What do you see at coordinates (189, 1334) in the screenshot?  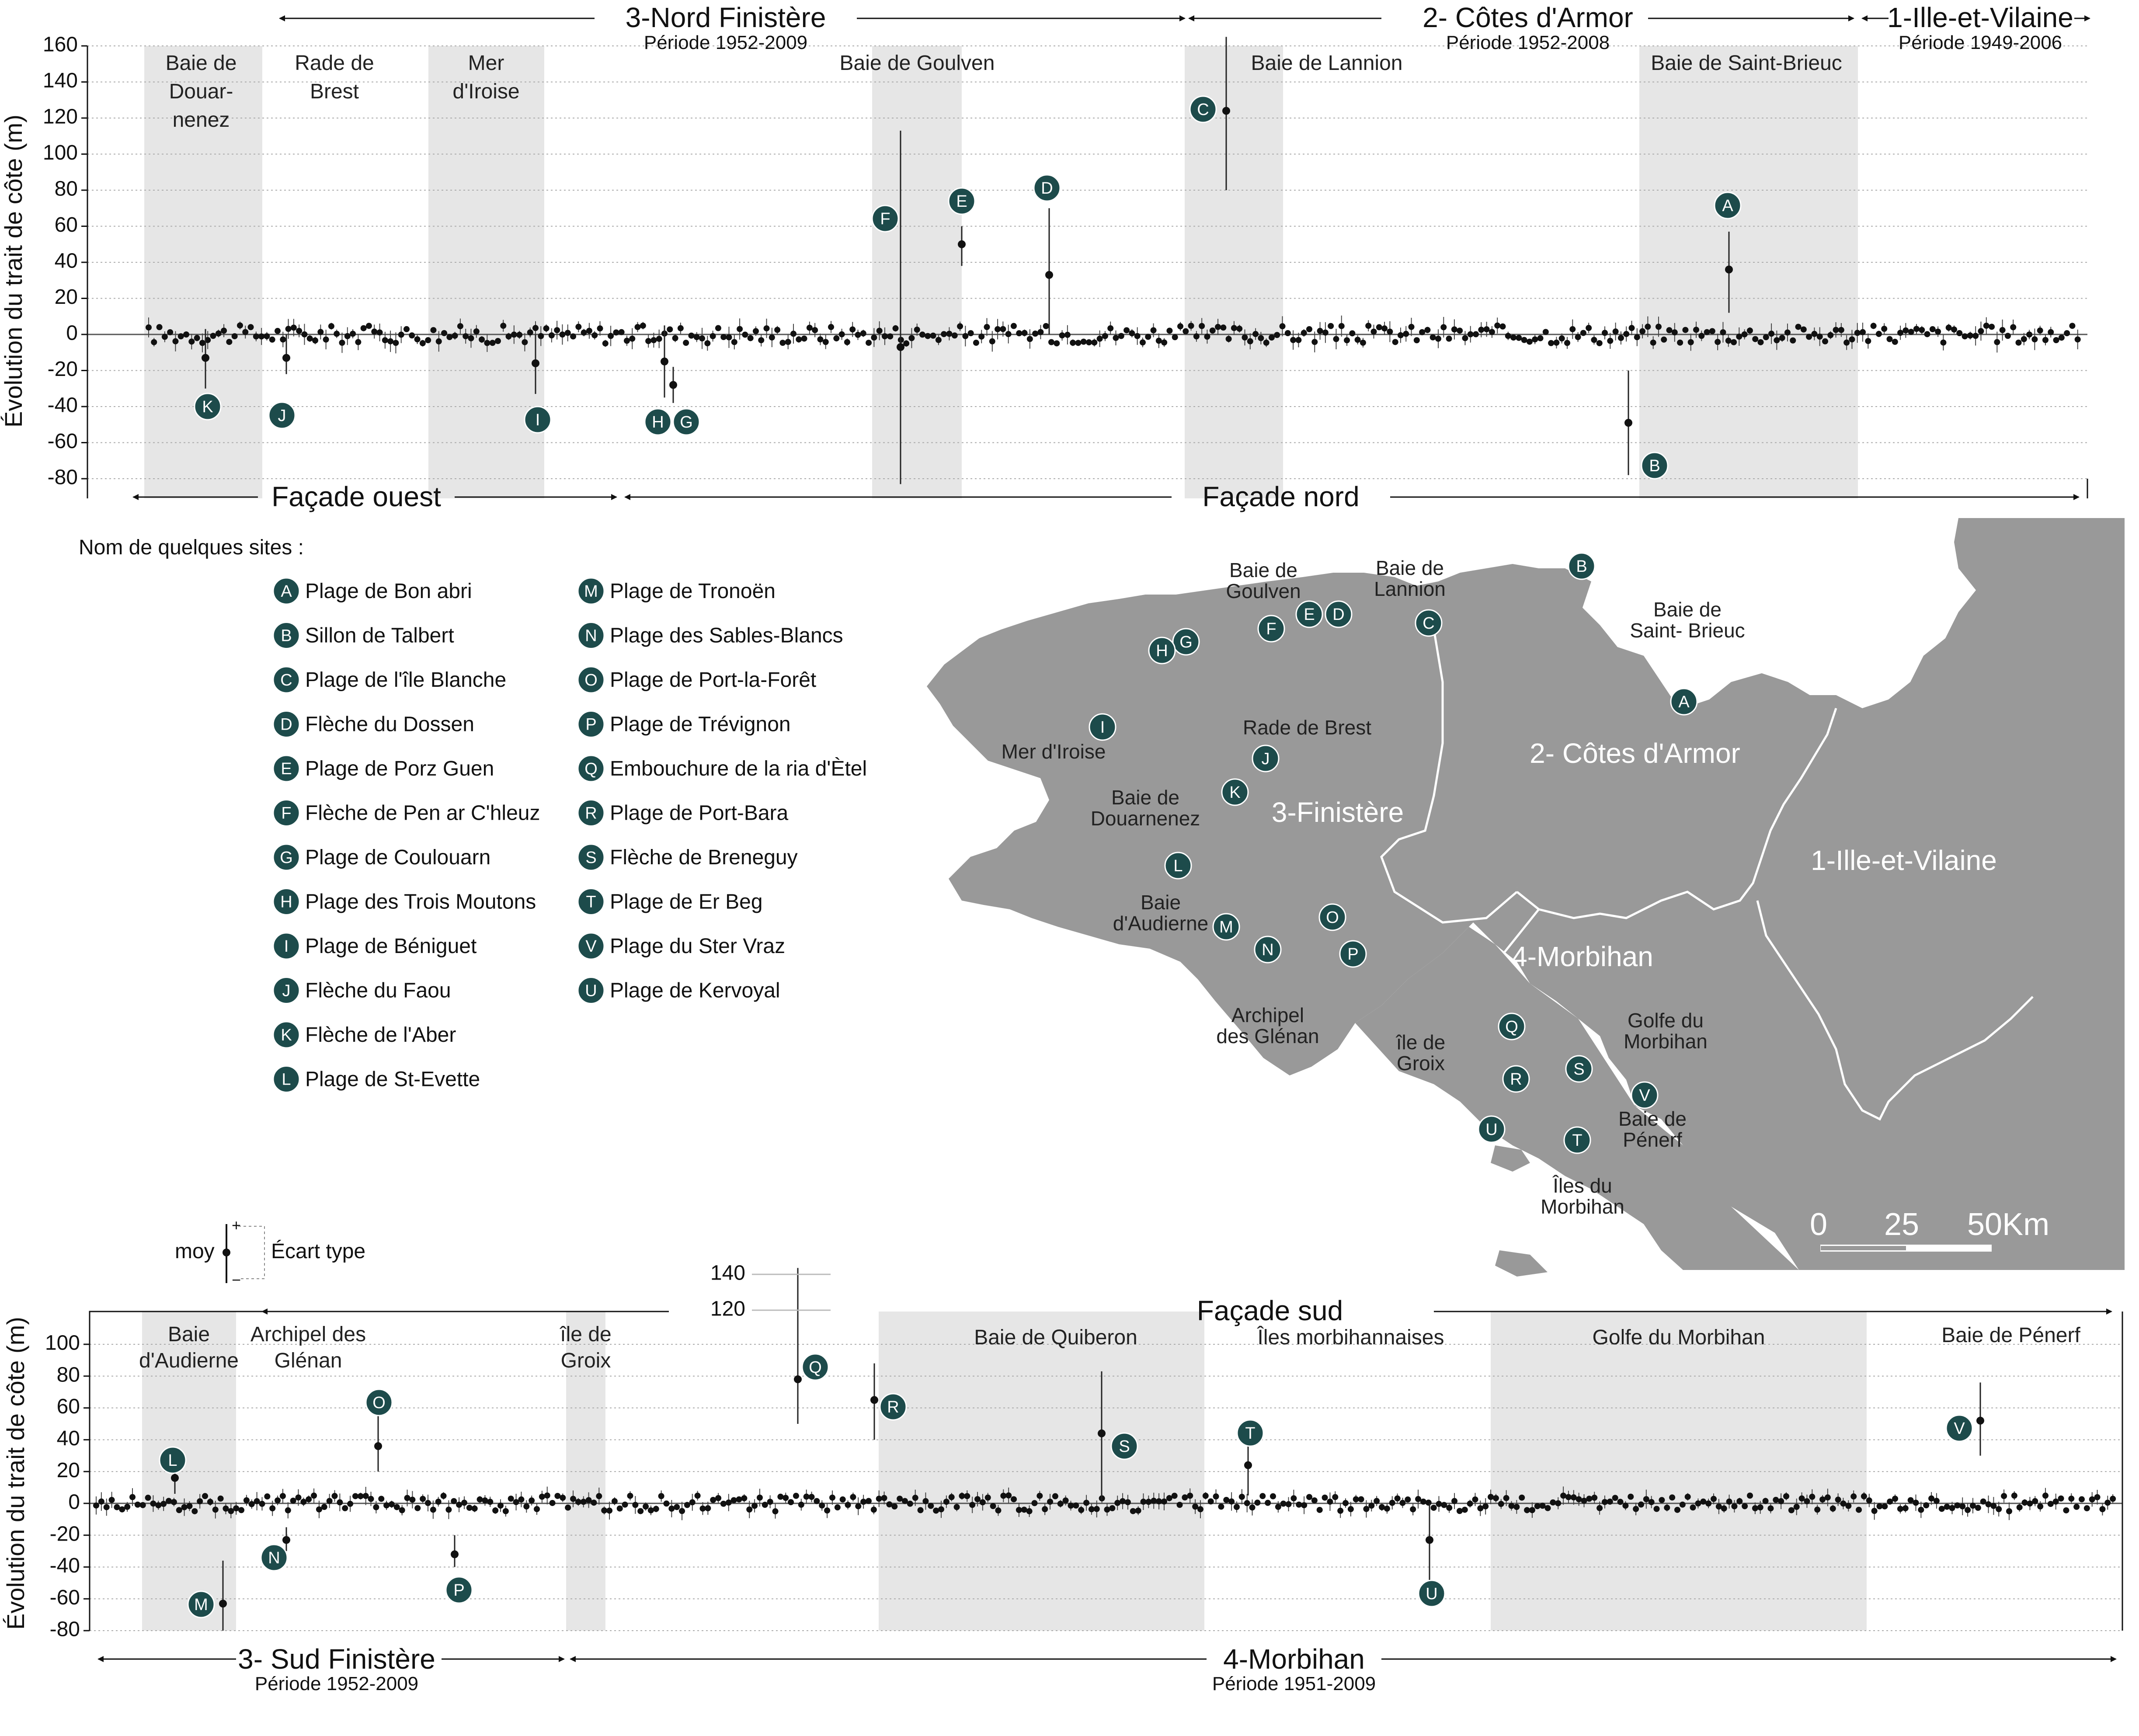 I see `band-label-audierne-1: Baie` at bounding box center [189, 1334].